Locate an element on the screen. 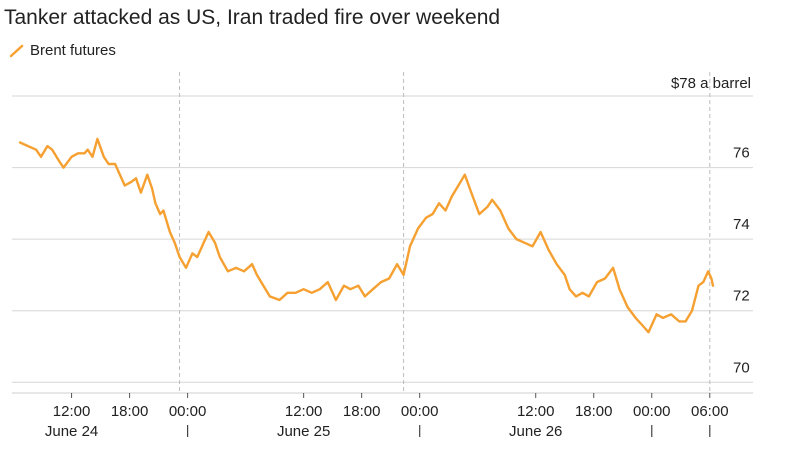 The width and height of the screenshot is (800, 450). day-label: June 25 is located at coordinates (303, 431).